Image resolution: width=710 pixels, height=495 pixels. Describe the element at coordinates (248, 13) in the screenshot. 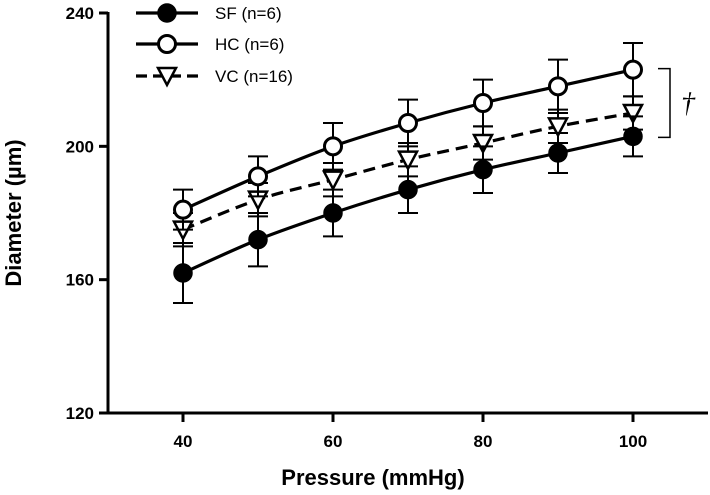

I see `legend-label: SF (n=6)` at that location.